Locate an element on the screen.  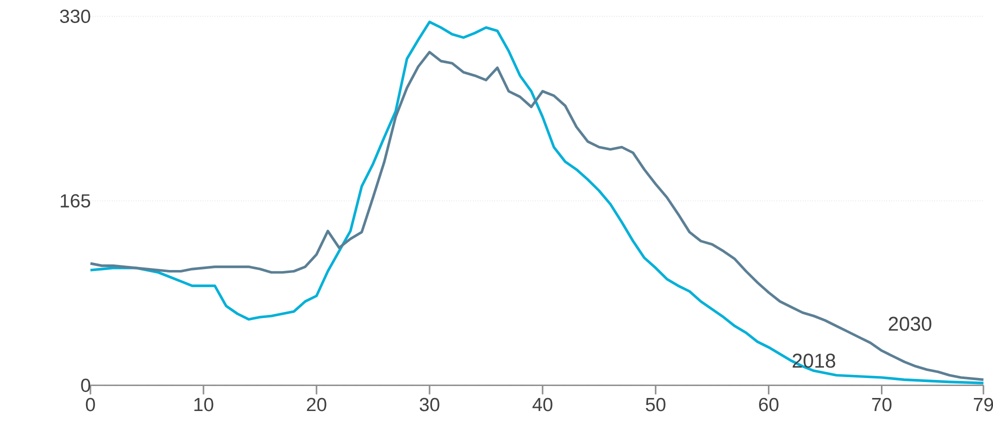
y-tick-label: 165 is located at coordinates (75, 201).